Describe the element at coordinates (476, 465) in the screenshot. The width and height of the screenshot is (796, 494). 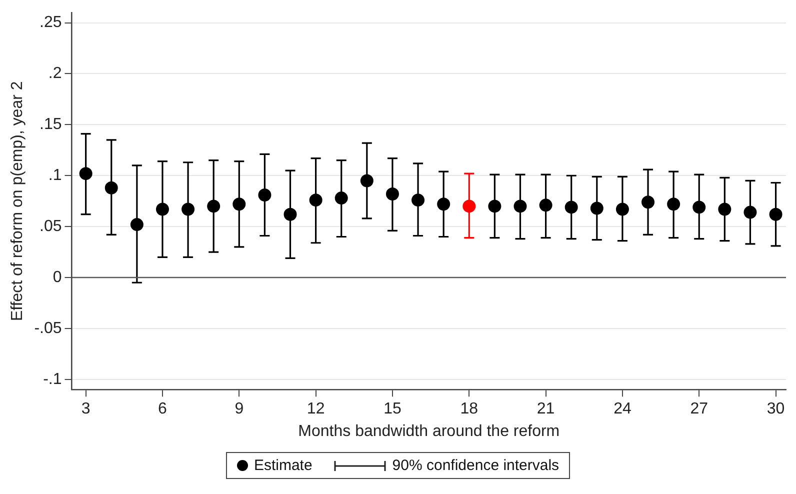
I see `text: 90% confidence intervals` at that location.